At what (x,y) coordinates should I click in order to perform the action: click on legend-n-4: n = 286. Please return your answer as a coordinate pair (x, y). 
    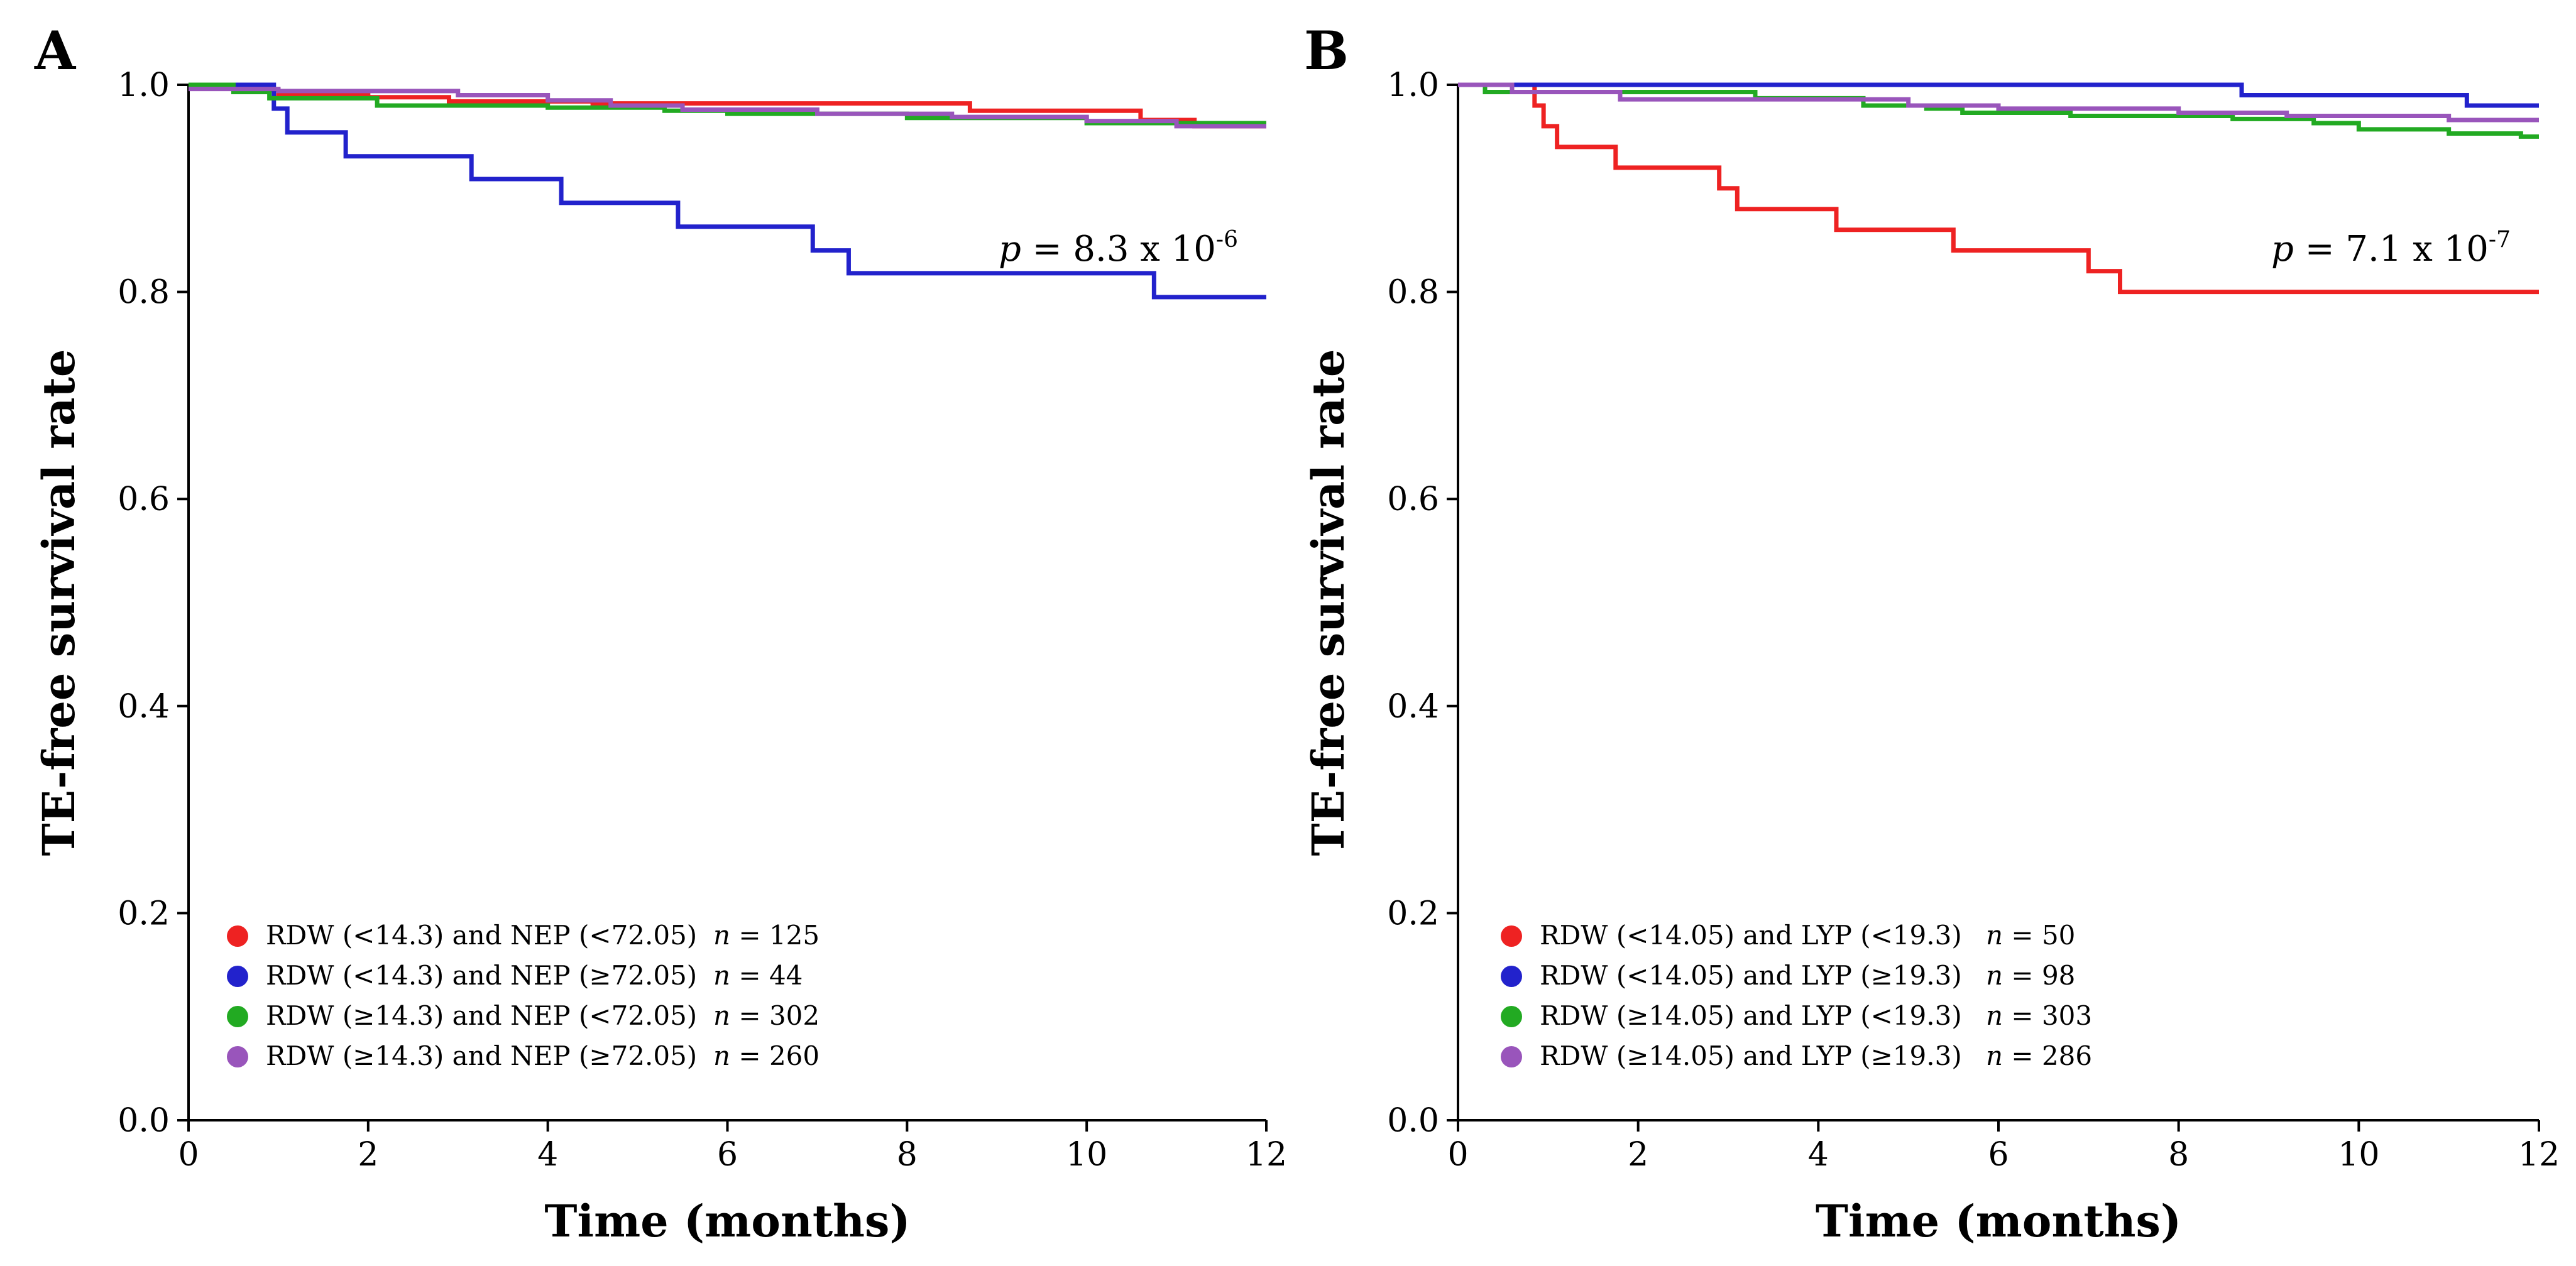
    Looking at the image, I should click on (2039, 1055).